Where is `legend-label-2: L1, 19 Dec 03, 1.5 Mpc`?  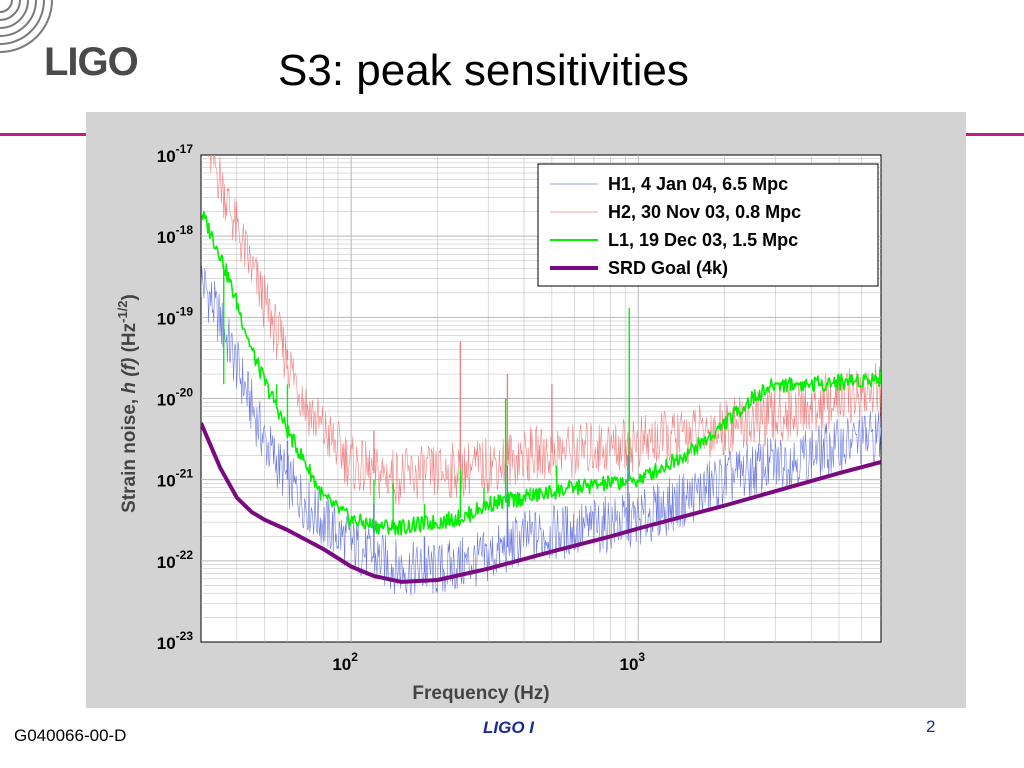 legend-label-2: L1, 19 Dec 03, 1.5 Mpc is located at coordinates (703, 240).